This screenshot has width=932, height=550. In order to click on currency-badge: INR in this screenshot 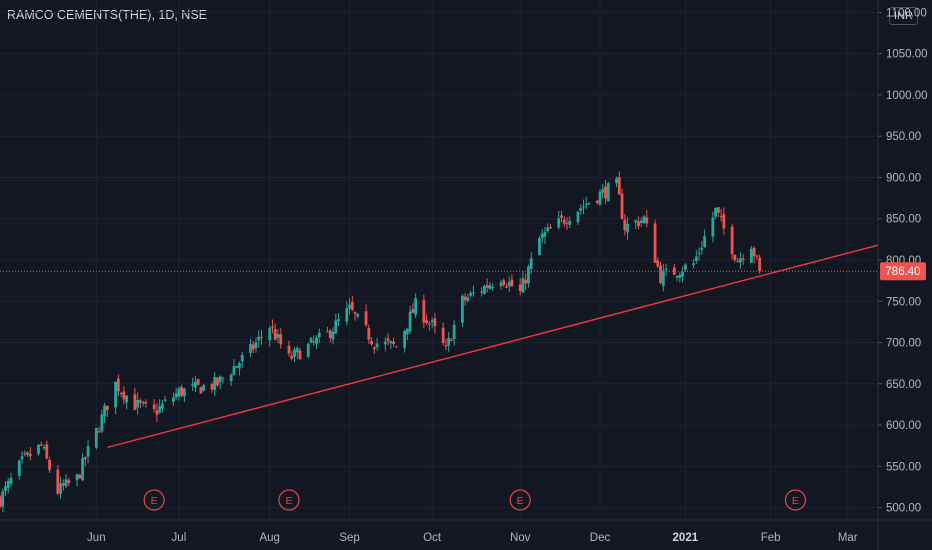, I will do `click(903, 16)`.